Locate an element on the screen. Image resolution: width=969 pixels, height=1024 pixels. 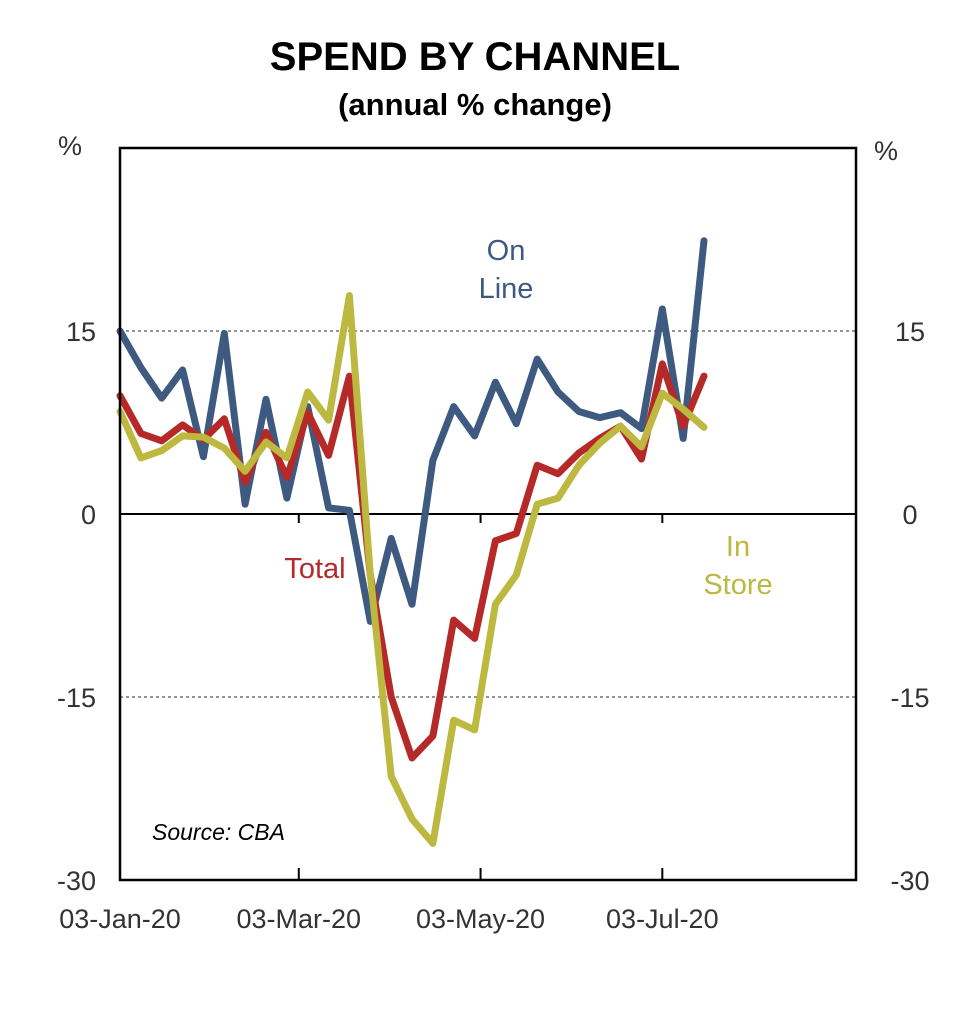
series-label-total: Total is located at coordinates (314, 569).